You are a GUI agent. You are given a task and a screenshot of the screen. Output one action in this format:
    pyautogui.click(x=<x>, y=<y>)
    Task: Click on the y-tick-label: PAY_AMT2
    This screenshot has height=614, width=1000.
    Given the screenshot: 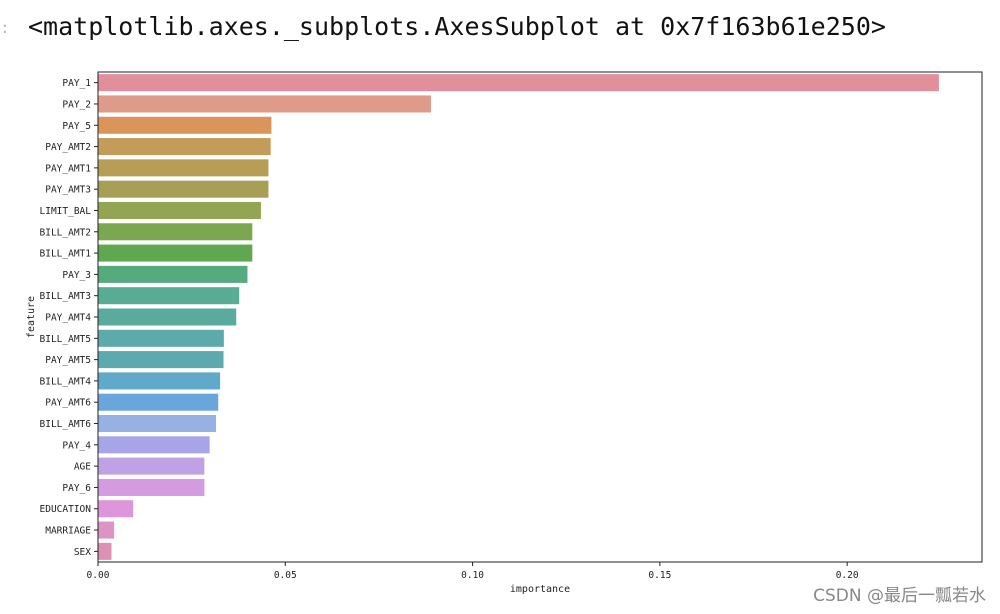 What is the action you would take?
    pyautogui.click(x=68, y=147)
    